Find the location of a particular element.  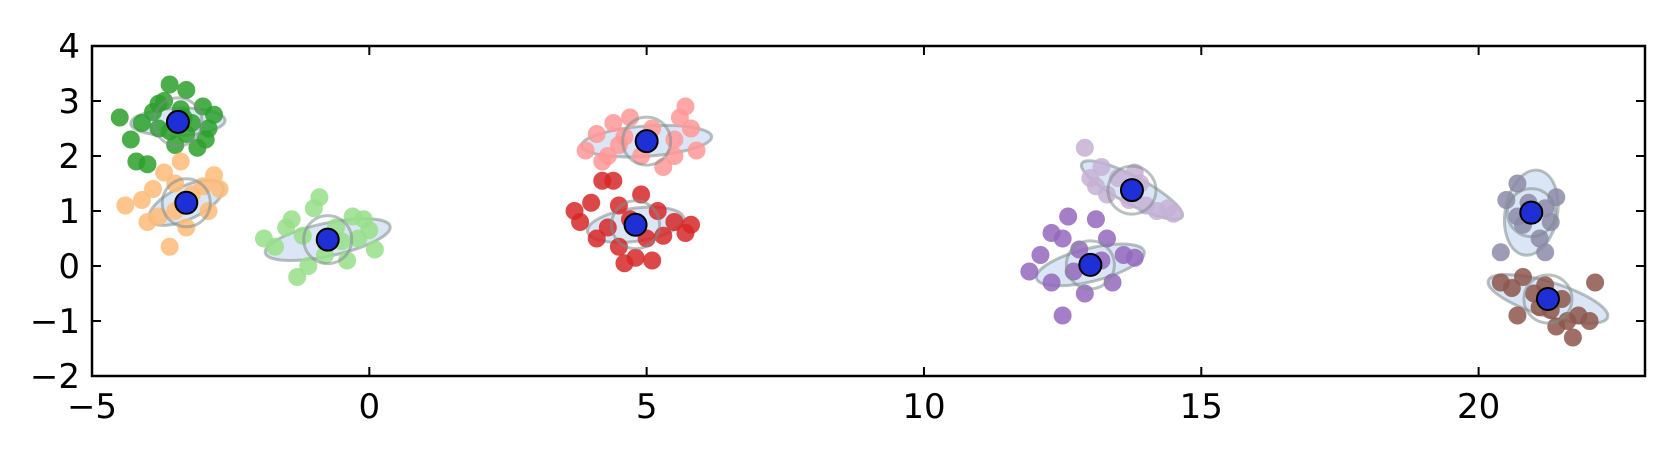

cluster-4-center-marker is located at coordinates (635, 224).